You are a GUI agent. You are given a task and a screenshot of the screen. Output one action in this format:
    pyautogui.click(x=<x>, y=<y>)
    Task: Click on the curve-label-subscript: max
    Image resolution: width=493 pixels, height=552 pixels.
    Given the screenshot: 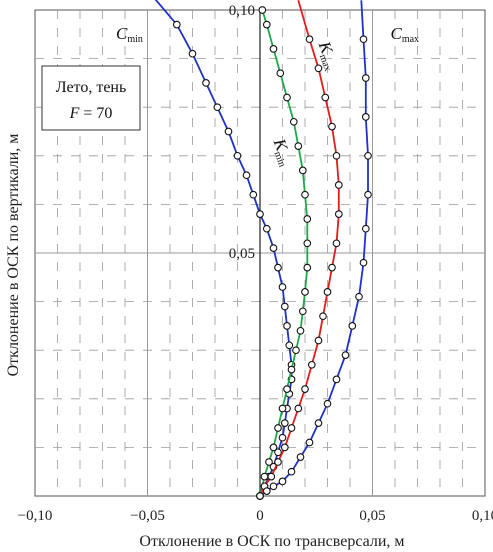 What is the action you would take?
    pyautogui.click(x=410, y=39)
    